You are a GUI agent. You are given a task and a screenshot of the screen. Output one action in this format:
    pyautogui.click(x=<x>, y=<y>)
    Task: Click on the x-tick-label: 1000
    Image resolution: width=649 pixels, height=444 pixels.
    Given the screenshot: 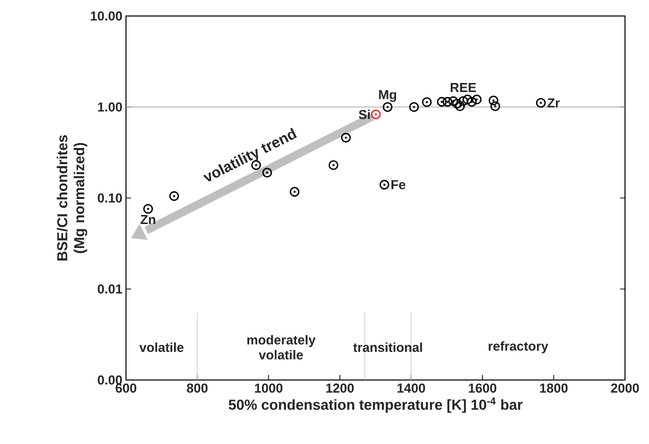 What is the action you would take?
    pyautogui.click(x=268, y=388)
    